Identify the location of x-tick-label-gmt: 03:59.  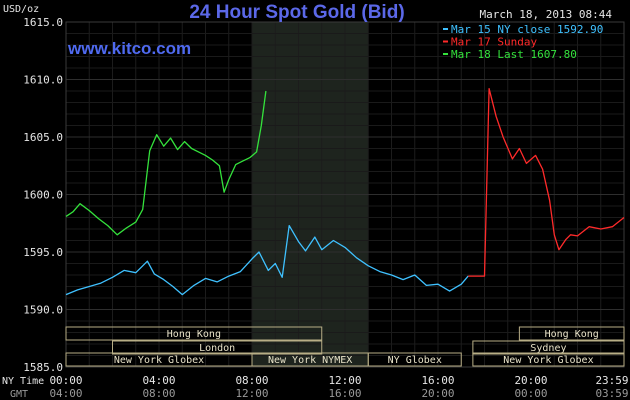
(611, 393).